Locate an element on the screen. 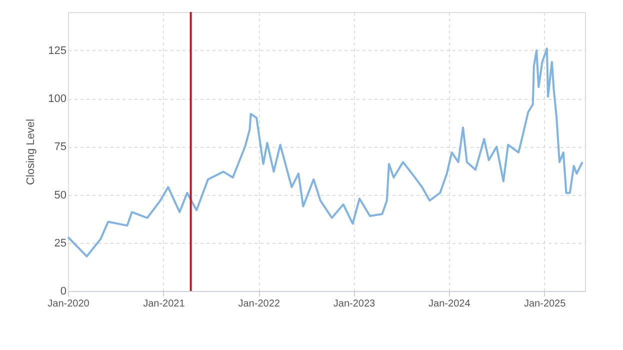 Image resolution: width=623 pixels, height=350 pixels. y-tick-label: 25 is located at coordinates (60, 243).